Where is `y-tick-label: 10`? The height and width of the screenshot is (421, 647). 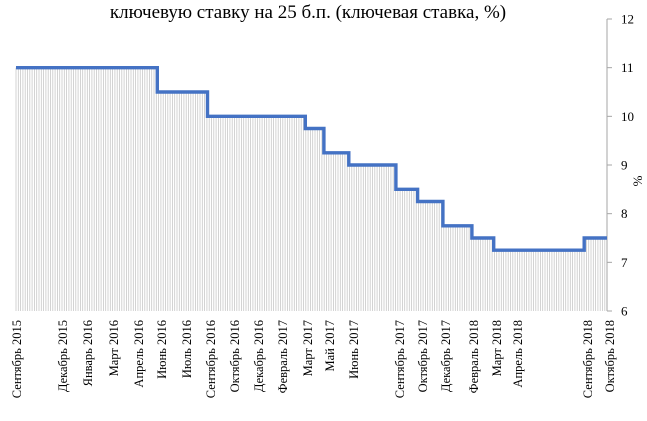 y-tick-label: 10 is located at coordinates (627, 116).